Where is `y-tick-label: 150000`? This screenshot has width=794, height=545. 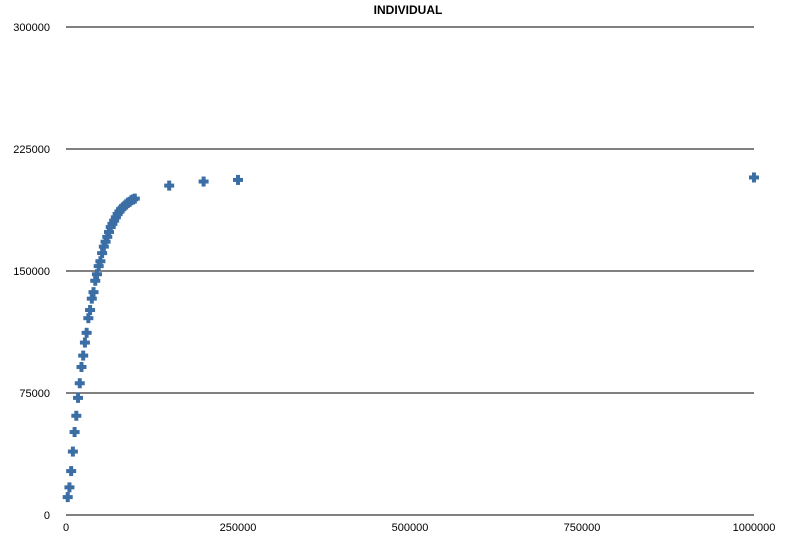
y-tick-label: 150000 is located at coordinates (31, 272).